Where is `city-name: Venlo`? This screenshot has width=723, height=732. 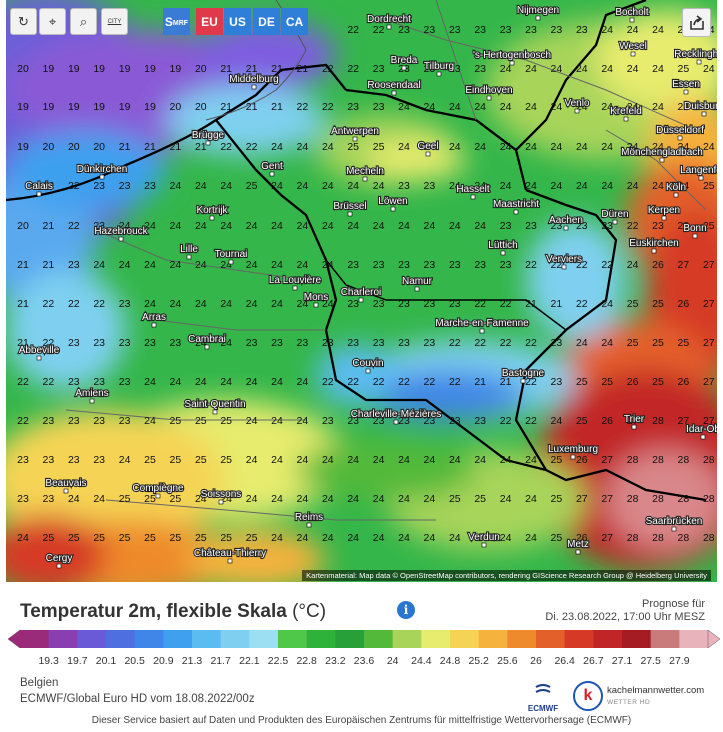
city-name: Venlo is located at coordinates (576, 103).